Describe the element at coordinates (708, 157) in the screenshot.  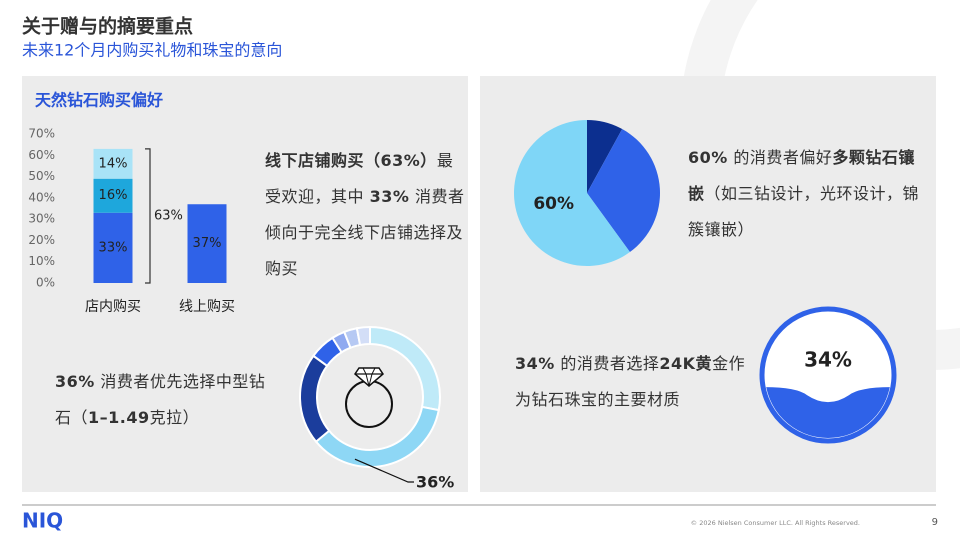
I see `text-run: 60%` at that location.